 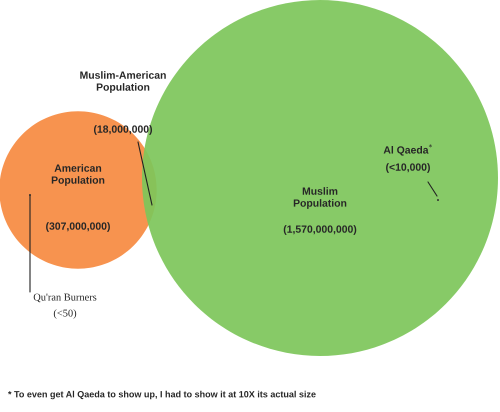 I want to click on category-label: Qu'ran Burners, so click(x=65, y=298).